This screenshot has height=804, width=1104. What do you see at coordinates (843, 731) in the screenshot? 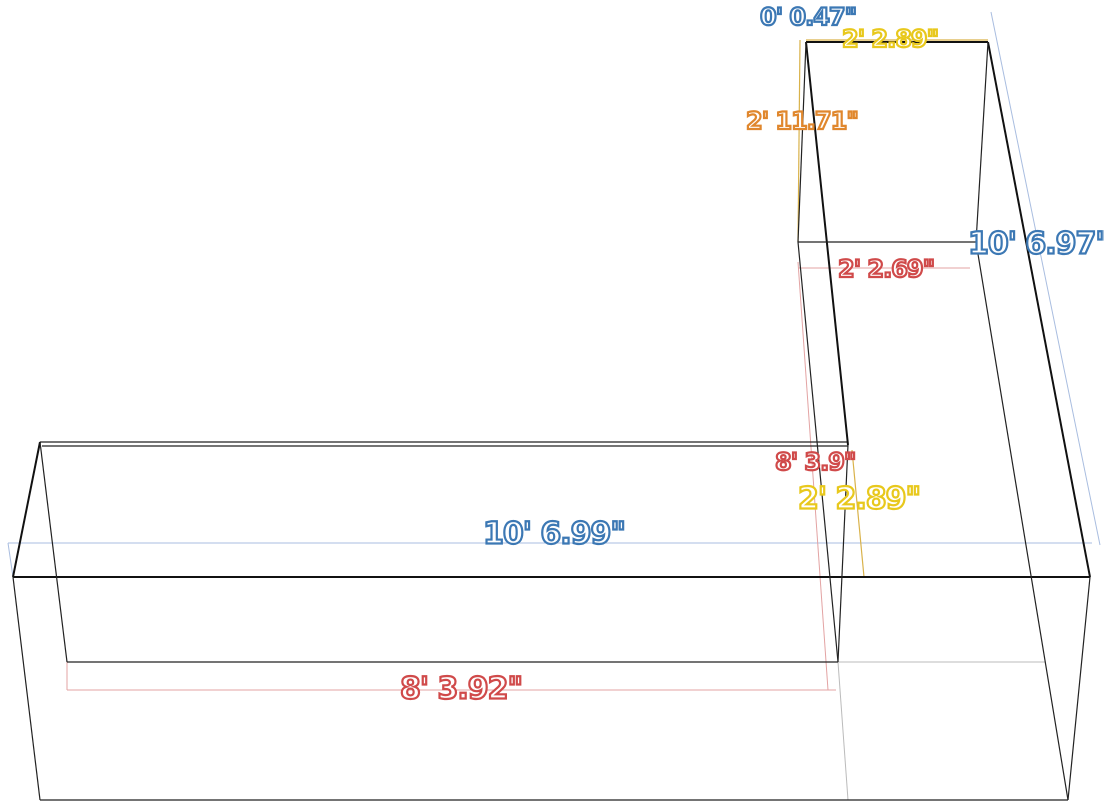
I see `hidden-edge` at bounding box center [843, 731].